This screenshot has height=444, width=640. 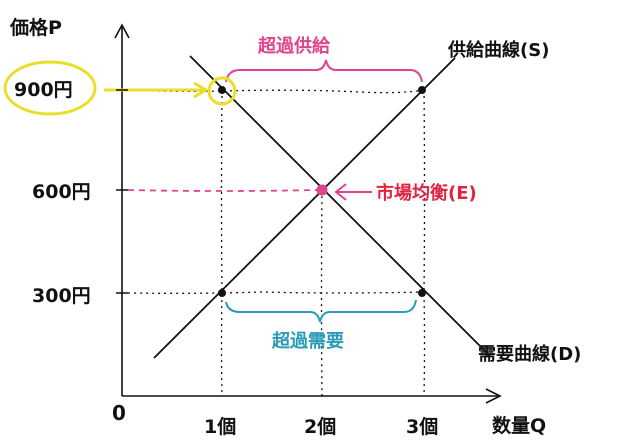 What do you see at coordinates (276, 292) in the screenshot?
I see `guide-300-horizontal` at bounding box center [276, 292].